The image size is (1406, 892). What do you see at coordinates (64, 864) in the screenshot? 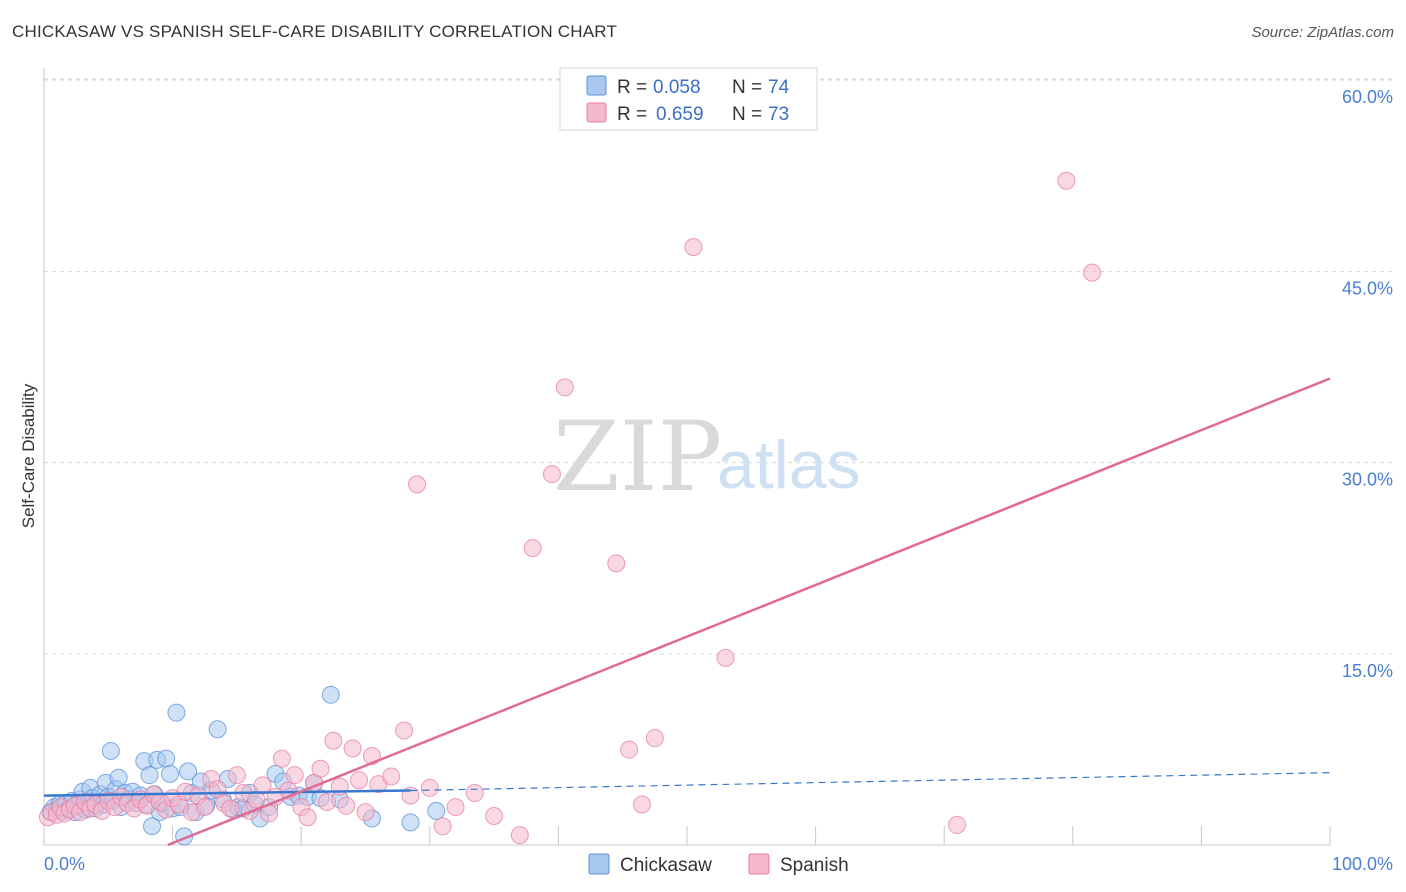
I see `x-tick-label-0: 0.0%` at bounding box center [64, 864].